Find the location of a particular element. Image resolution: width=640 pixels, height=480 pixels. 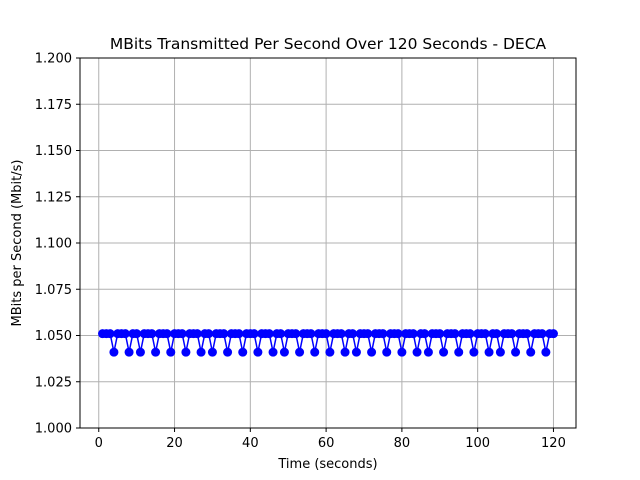

y-tick-label: 1.125 is located at coordinates (53, 197).